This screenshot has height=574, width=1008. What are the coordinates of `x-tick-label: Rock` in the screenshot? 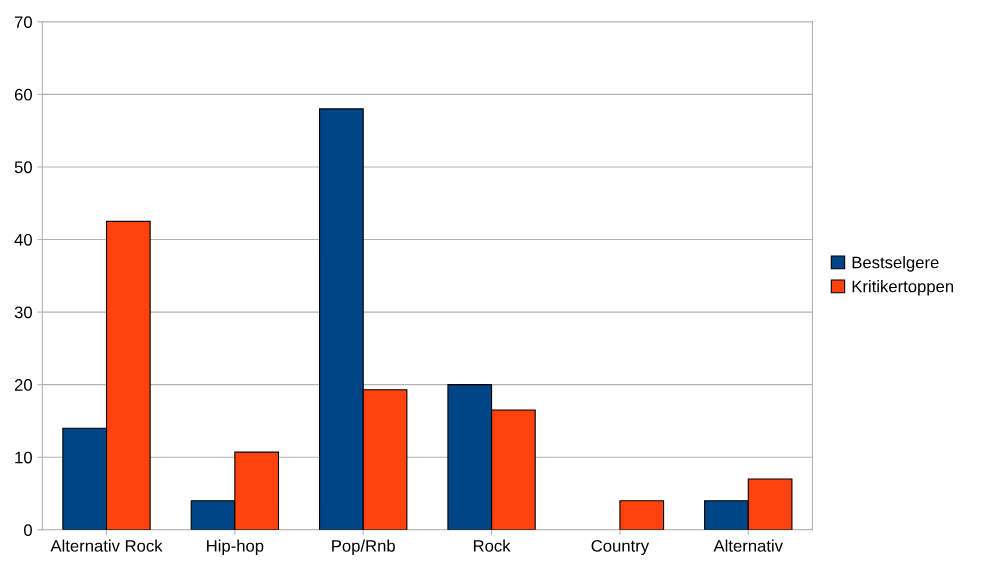 It's located at (492, 545).